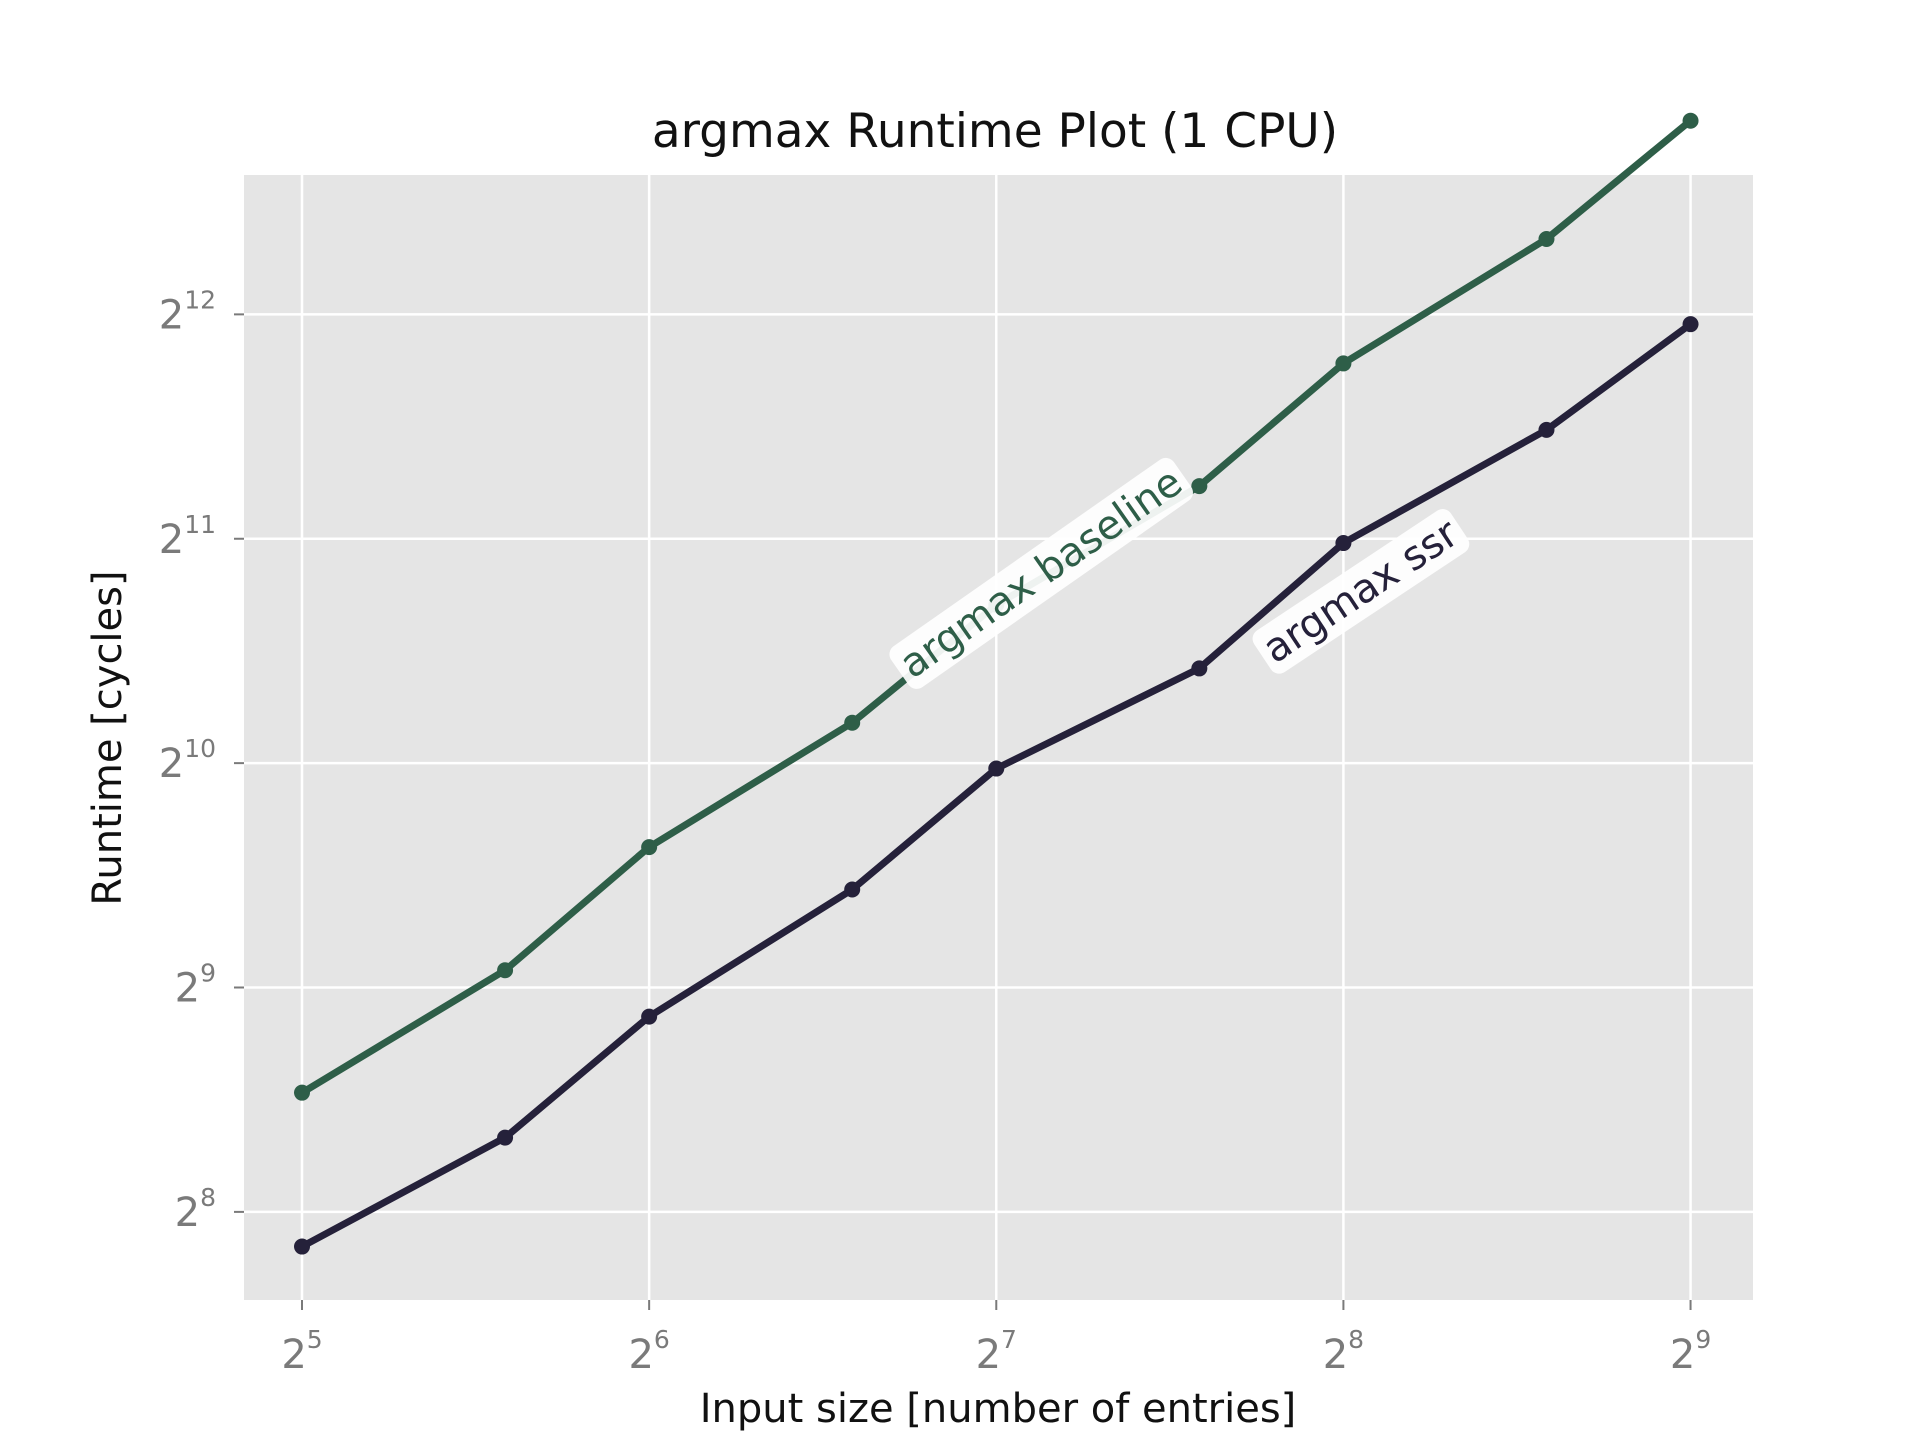  Describe the element at coordinates (1690, 1351) in the screenshot. I see `x-tick-label: 29` at that location.